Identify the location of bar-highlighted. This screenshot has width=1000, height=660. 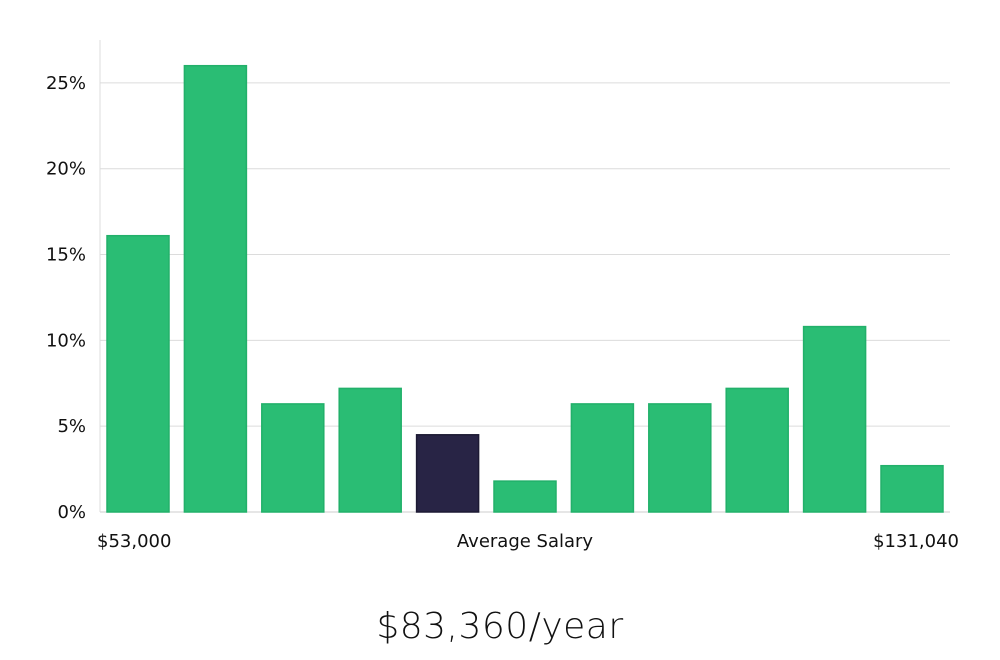
(447, 473).